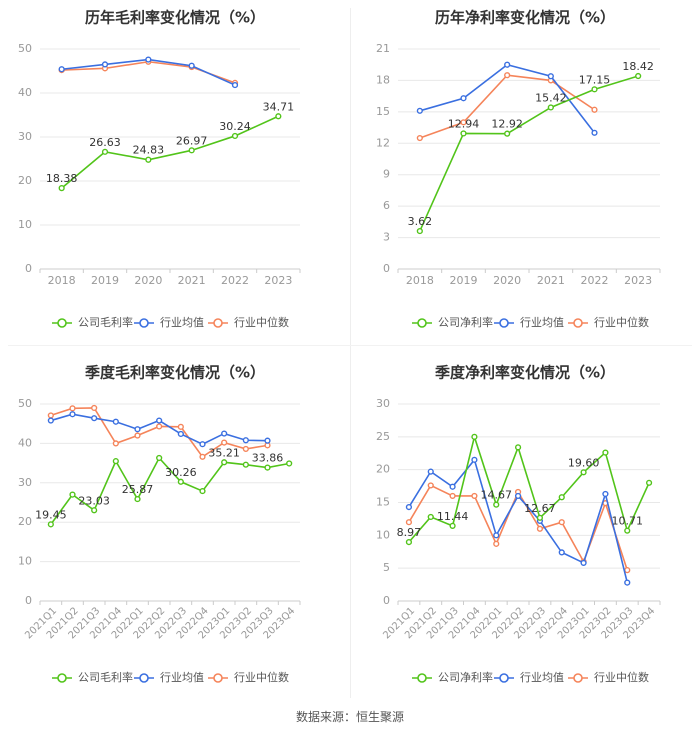  Describe the element at coordinates (235, 126) in the screenshot. I see `data-label: 30.24` at that location.